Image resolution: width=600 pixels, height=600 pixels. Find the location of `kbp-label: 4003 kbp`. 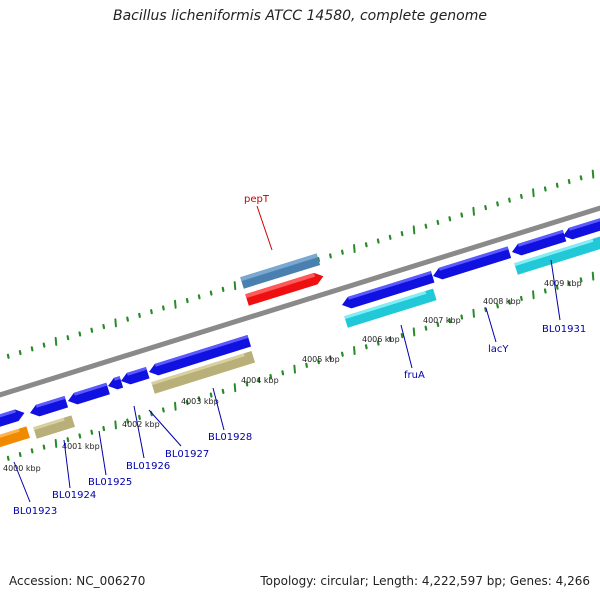

kbp-label: 4003 kbp is located at coordinates (200, 401).